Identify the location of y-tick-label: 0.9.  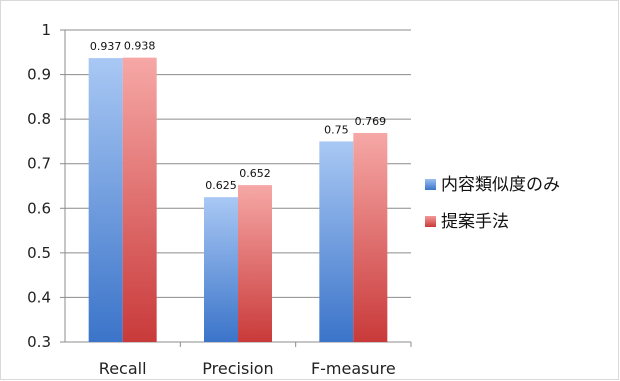
(39, 75).